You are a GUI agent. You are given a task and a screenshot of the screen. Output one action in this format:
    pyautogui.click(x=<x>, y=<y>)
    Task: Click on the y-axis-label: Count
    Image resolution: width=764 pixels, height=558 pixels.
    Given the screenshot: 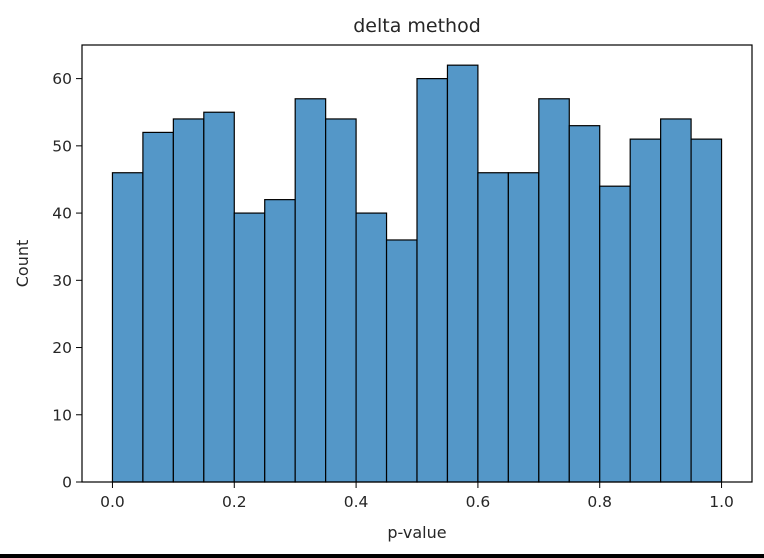 What is the action you would take?
    pyautogui.click(x=22, y=264)
    